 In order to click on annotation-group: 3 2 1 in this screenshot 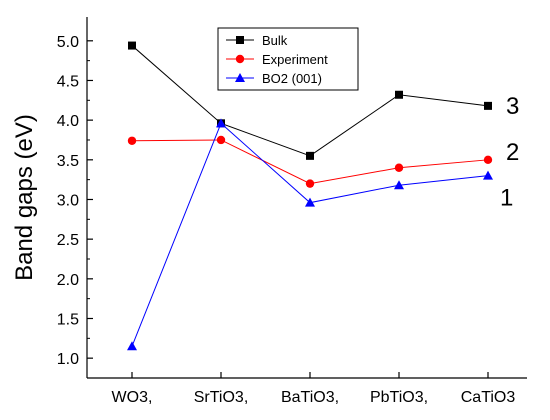, I will do `click(509, 152)`.